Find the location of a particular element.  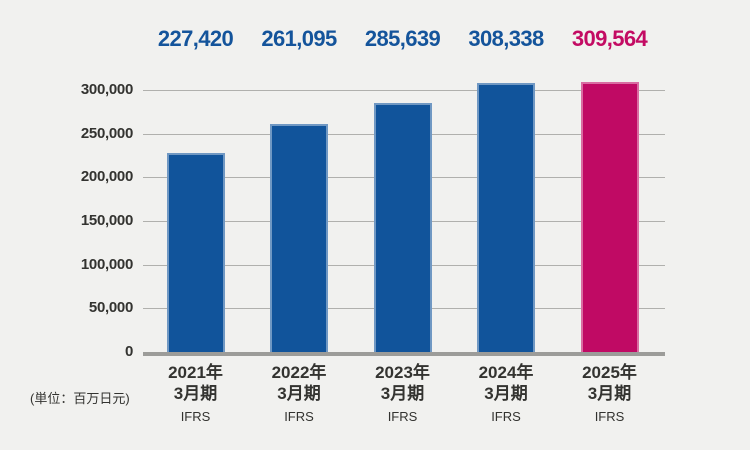

y-tick-label: 100,000 is located at coordinates (106, 264).